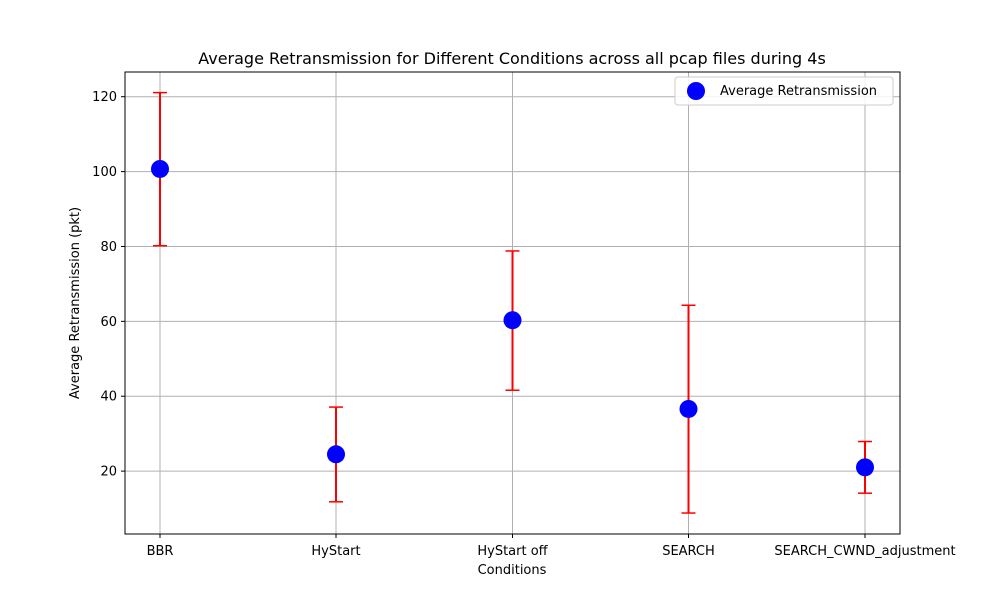 The width and height of the screenshot is (1000, 604). What do you see at coordinates (335, 551) in the screenshot?
I see `x-tick-label: HyStart` at bounding box center [335, 551].